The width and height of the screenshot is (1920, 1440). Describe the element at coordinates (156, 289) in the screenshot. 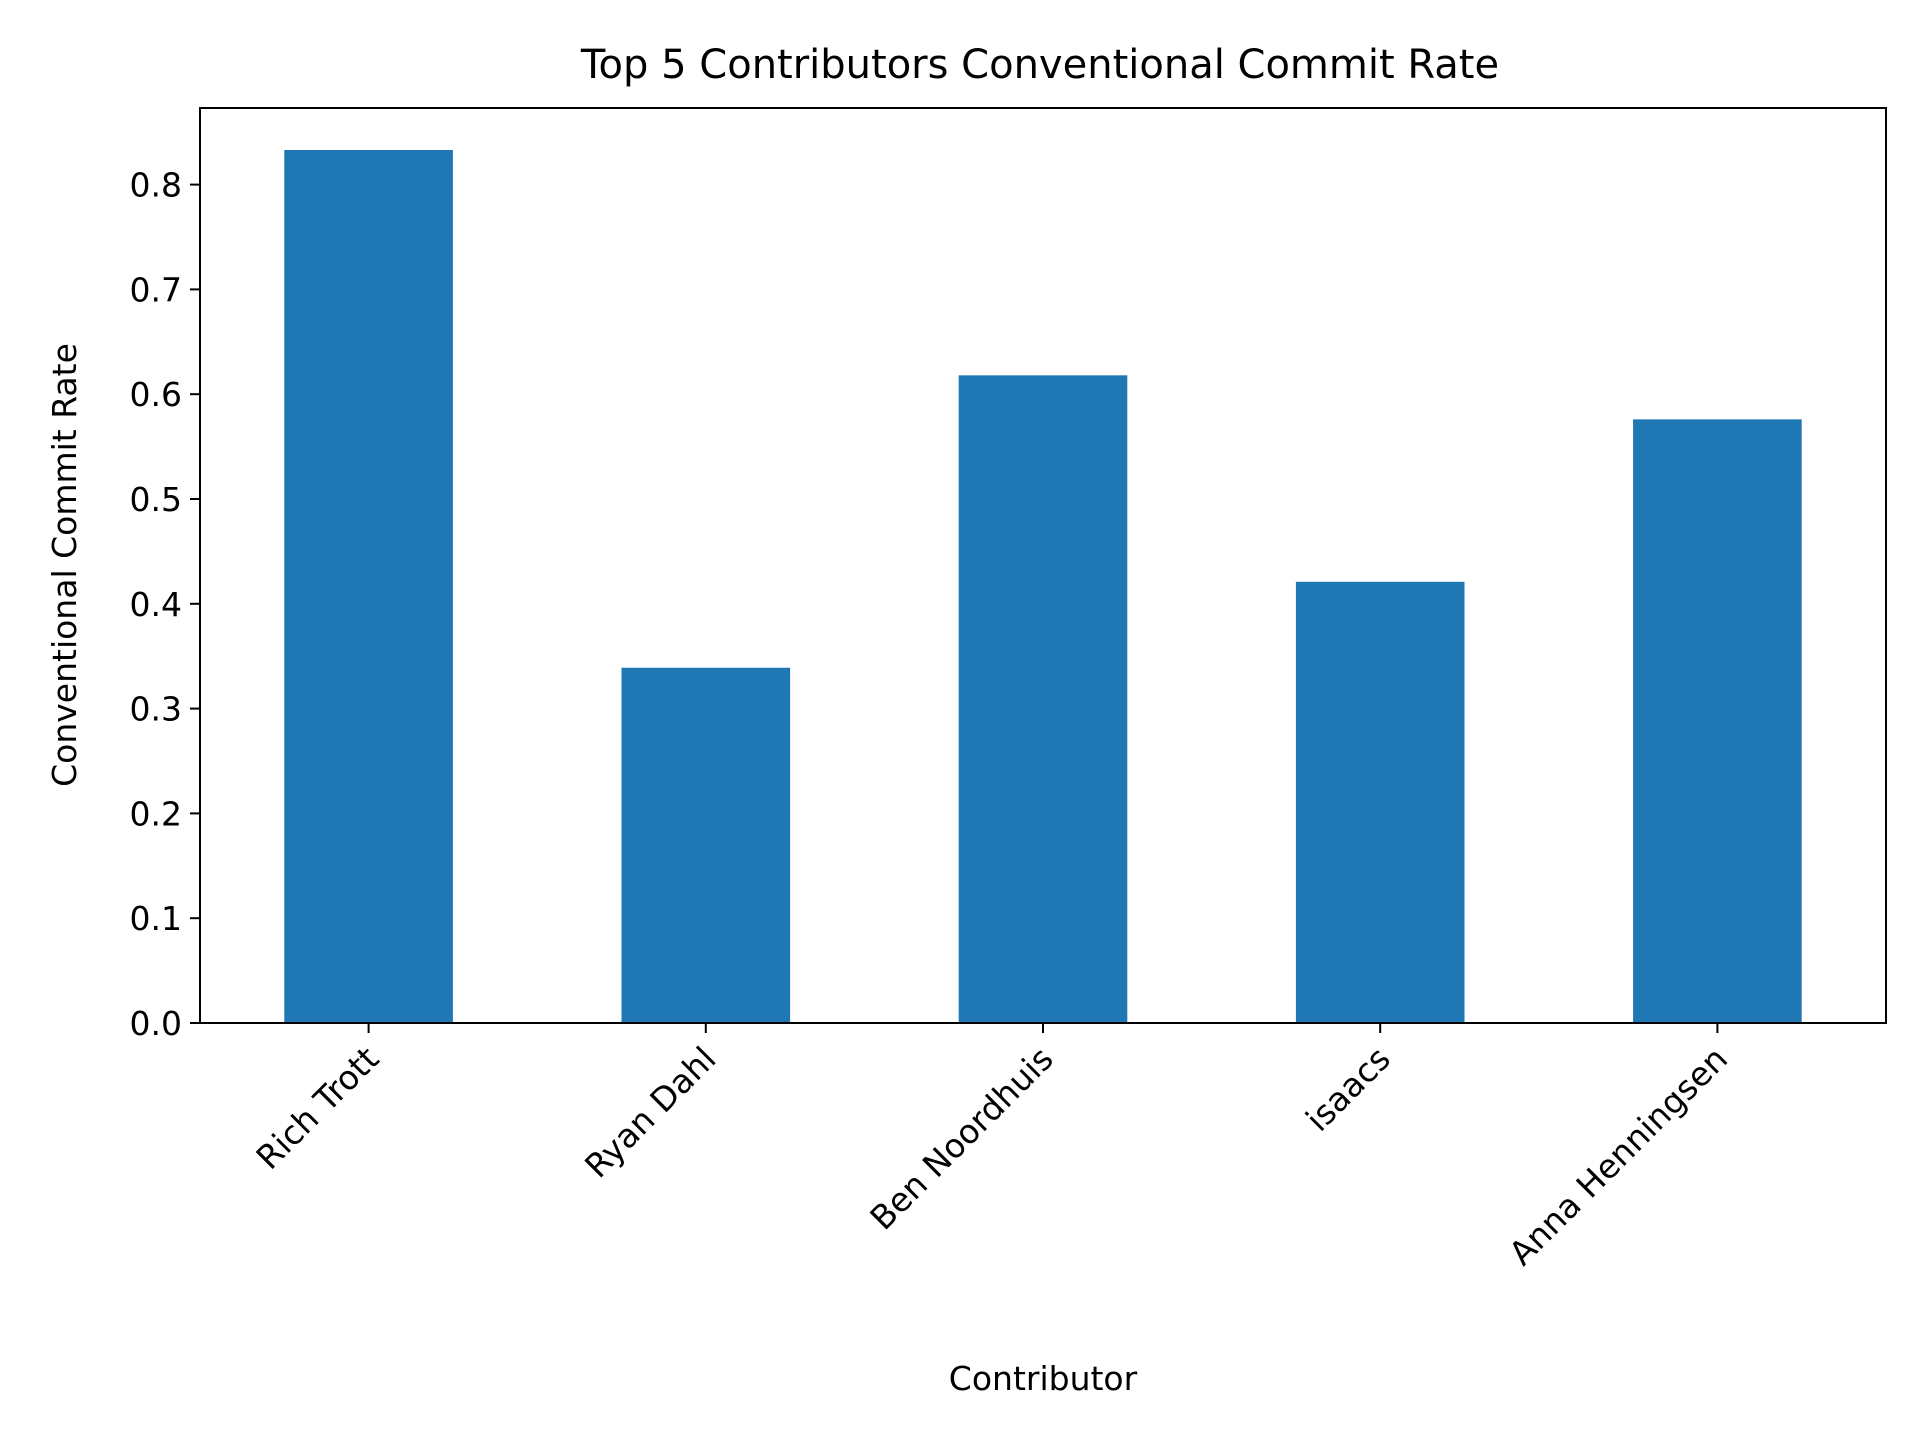

I see `y-tick-label-7: 0.7` at that location.